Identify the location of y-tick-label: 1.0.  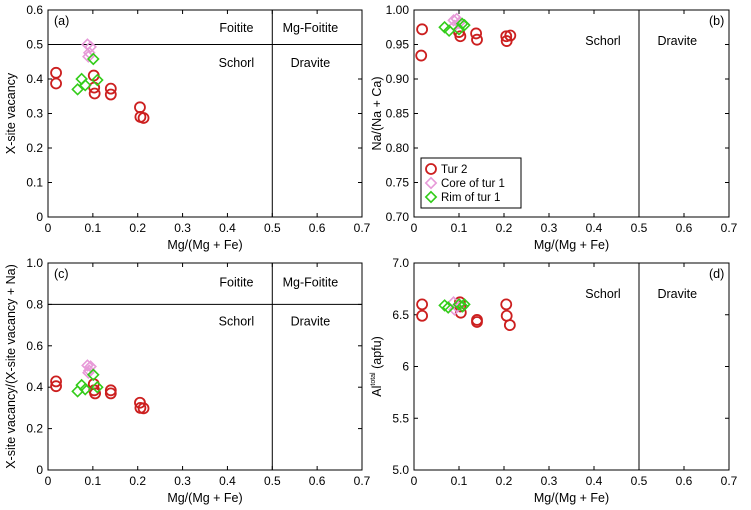
(34, 263).